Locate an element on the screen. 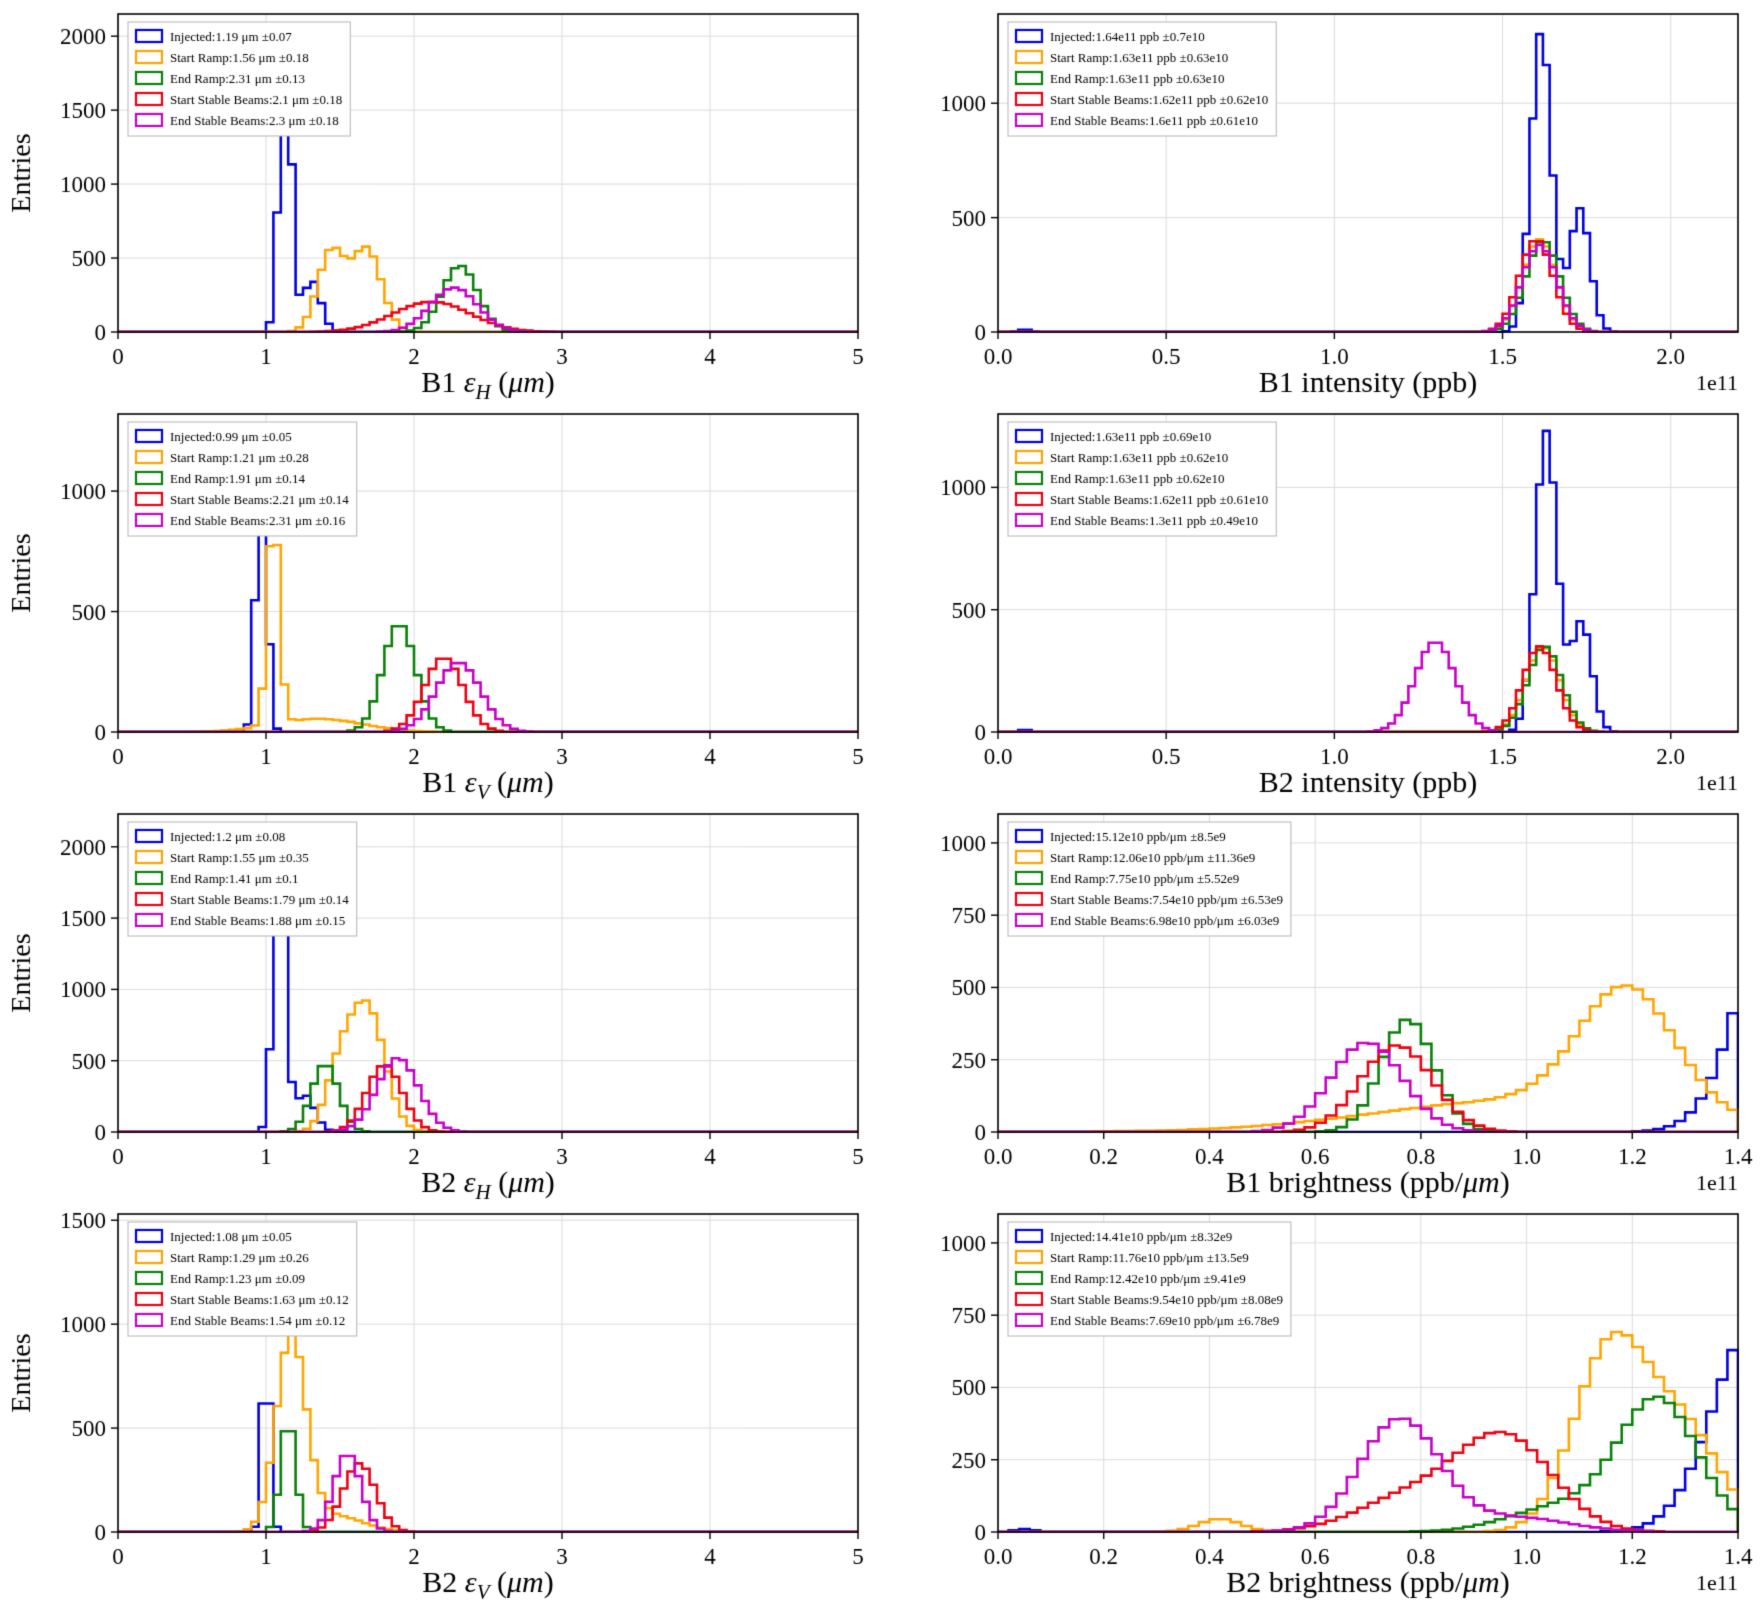 Image resolution: width=1760 pixels, height=1600 pixels. plot-b2-intensity is located at coordinates (1320, 600).